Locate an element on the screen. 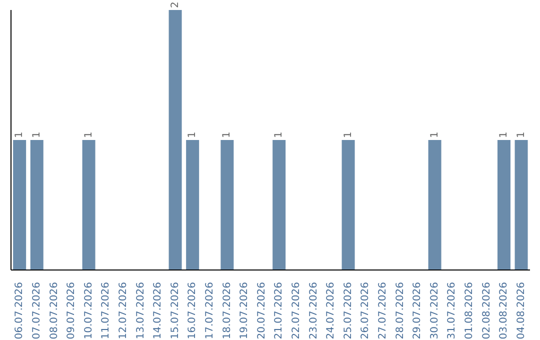  x-tick-label: 27.07.2026 is located at coordinates (382, 311).